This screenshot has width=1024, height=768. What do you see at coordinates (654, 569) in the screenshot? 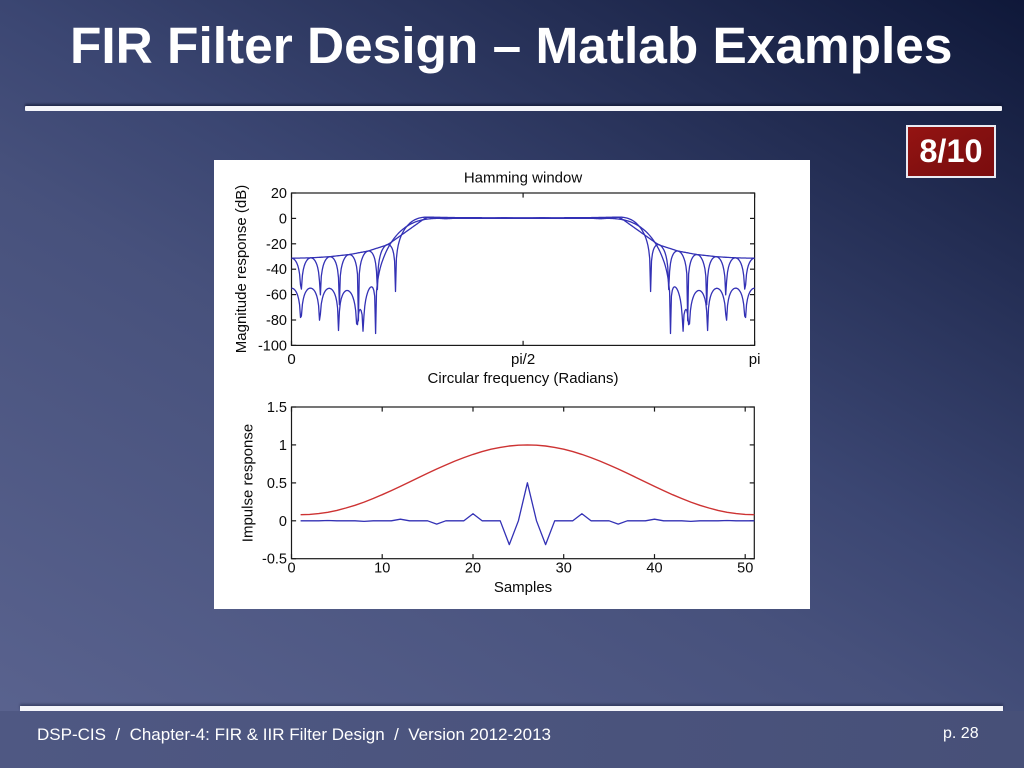
I see `svg-text: 40` at bounding box center [654, 569].